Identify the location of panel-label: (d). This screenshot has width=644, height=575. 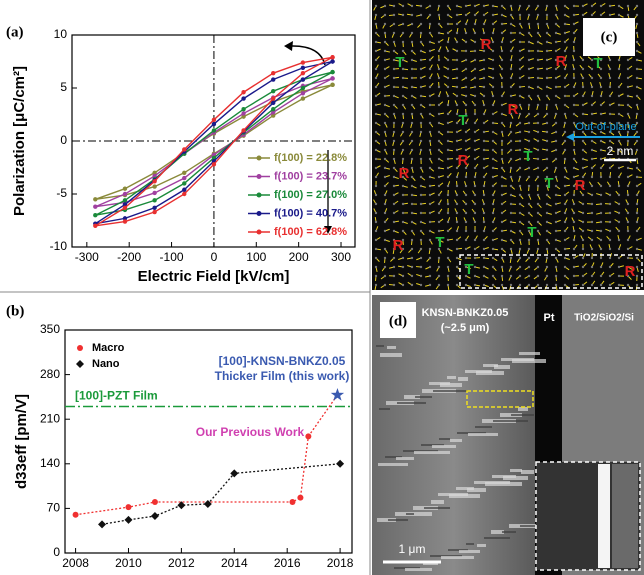
(398, 321).